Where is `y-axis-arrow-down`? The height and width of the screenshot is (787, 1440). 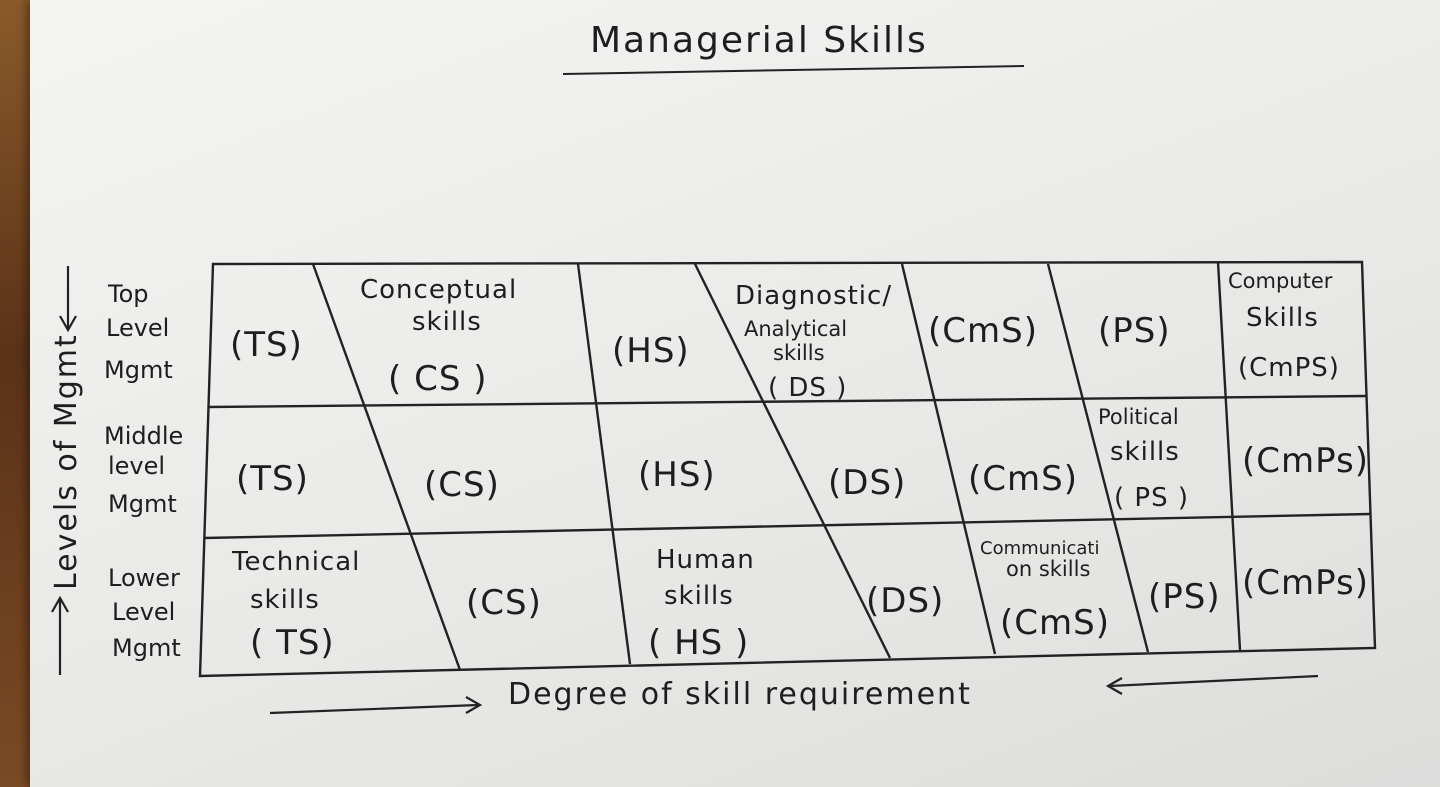
y-axis-arrow-down is located at coordinates (68, 299).